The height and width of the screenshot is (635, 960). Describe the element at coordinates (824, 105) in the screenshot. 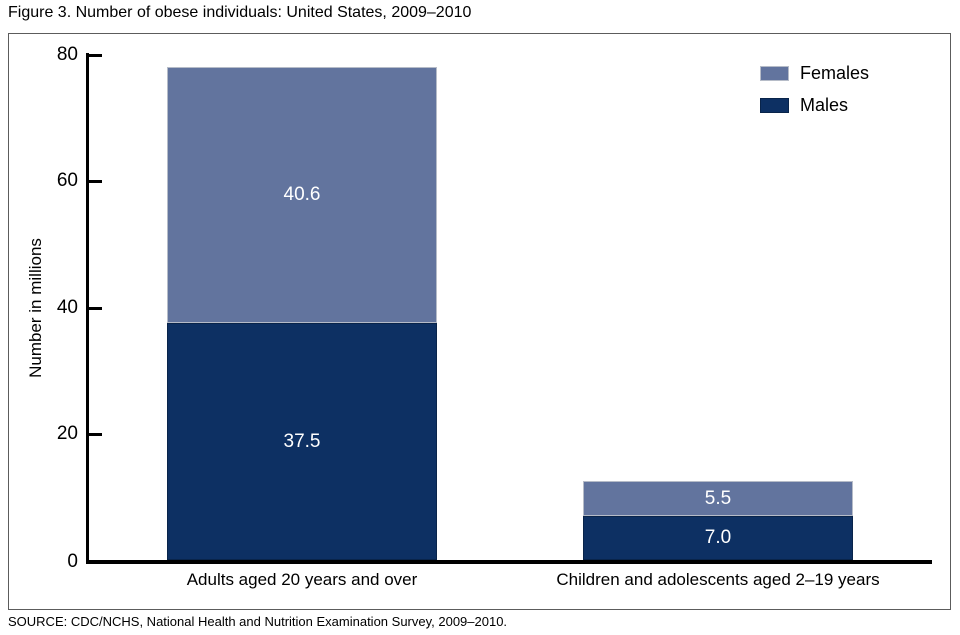

I see `legend-label: Males` at that location.